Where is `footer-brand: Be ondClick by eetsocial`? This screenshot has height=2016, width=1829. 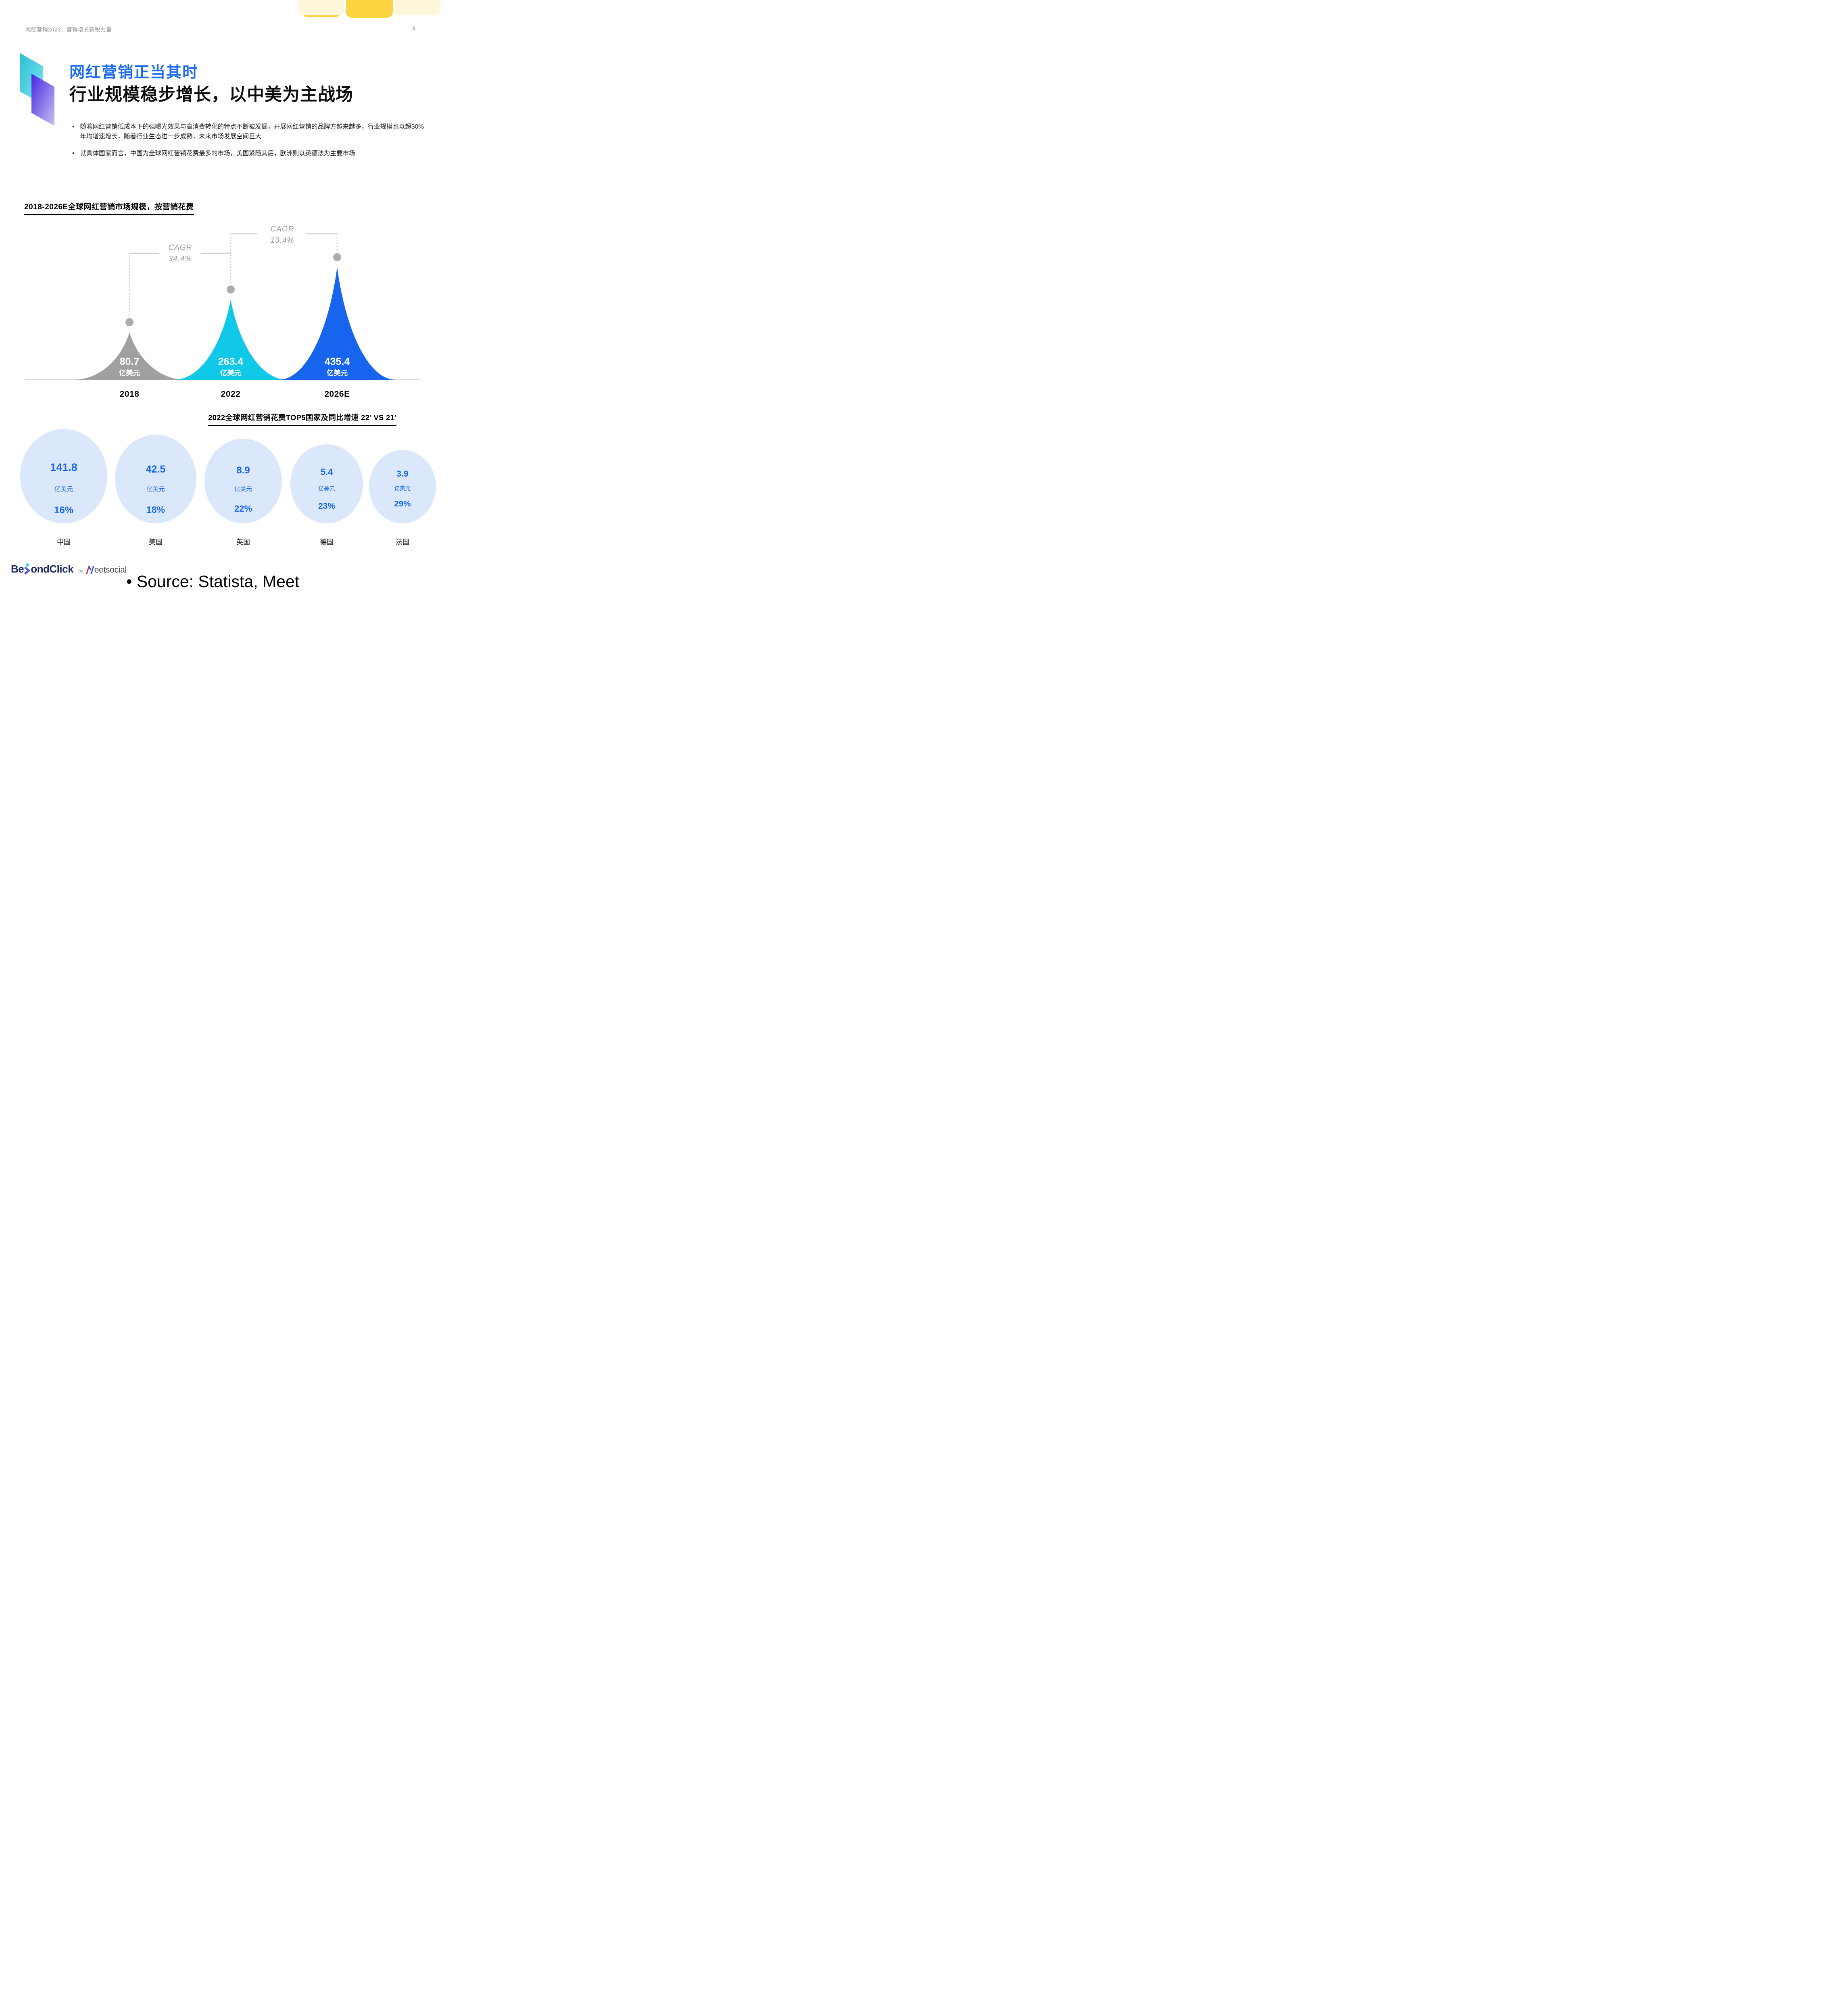
footer-brand: Be ondClick by eetsocial is located at coordinates (69, 569).